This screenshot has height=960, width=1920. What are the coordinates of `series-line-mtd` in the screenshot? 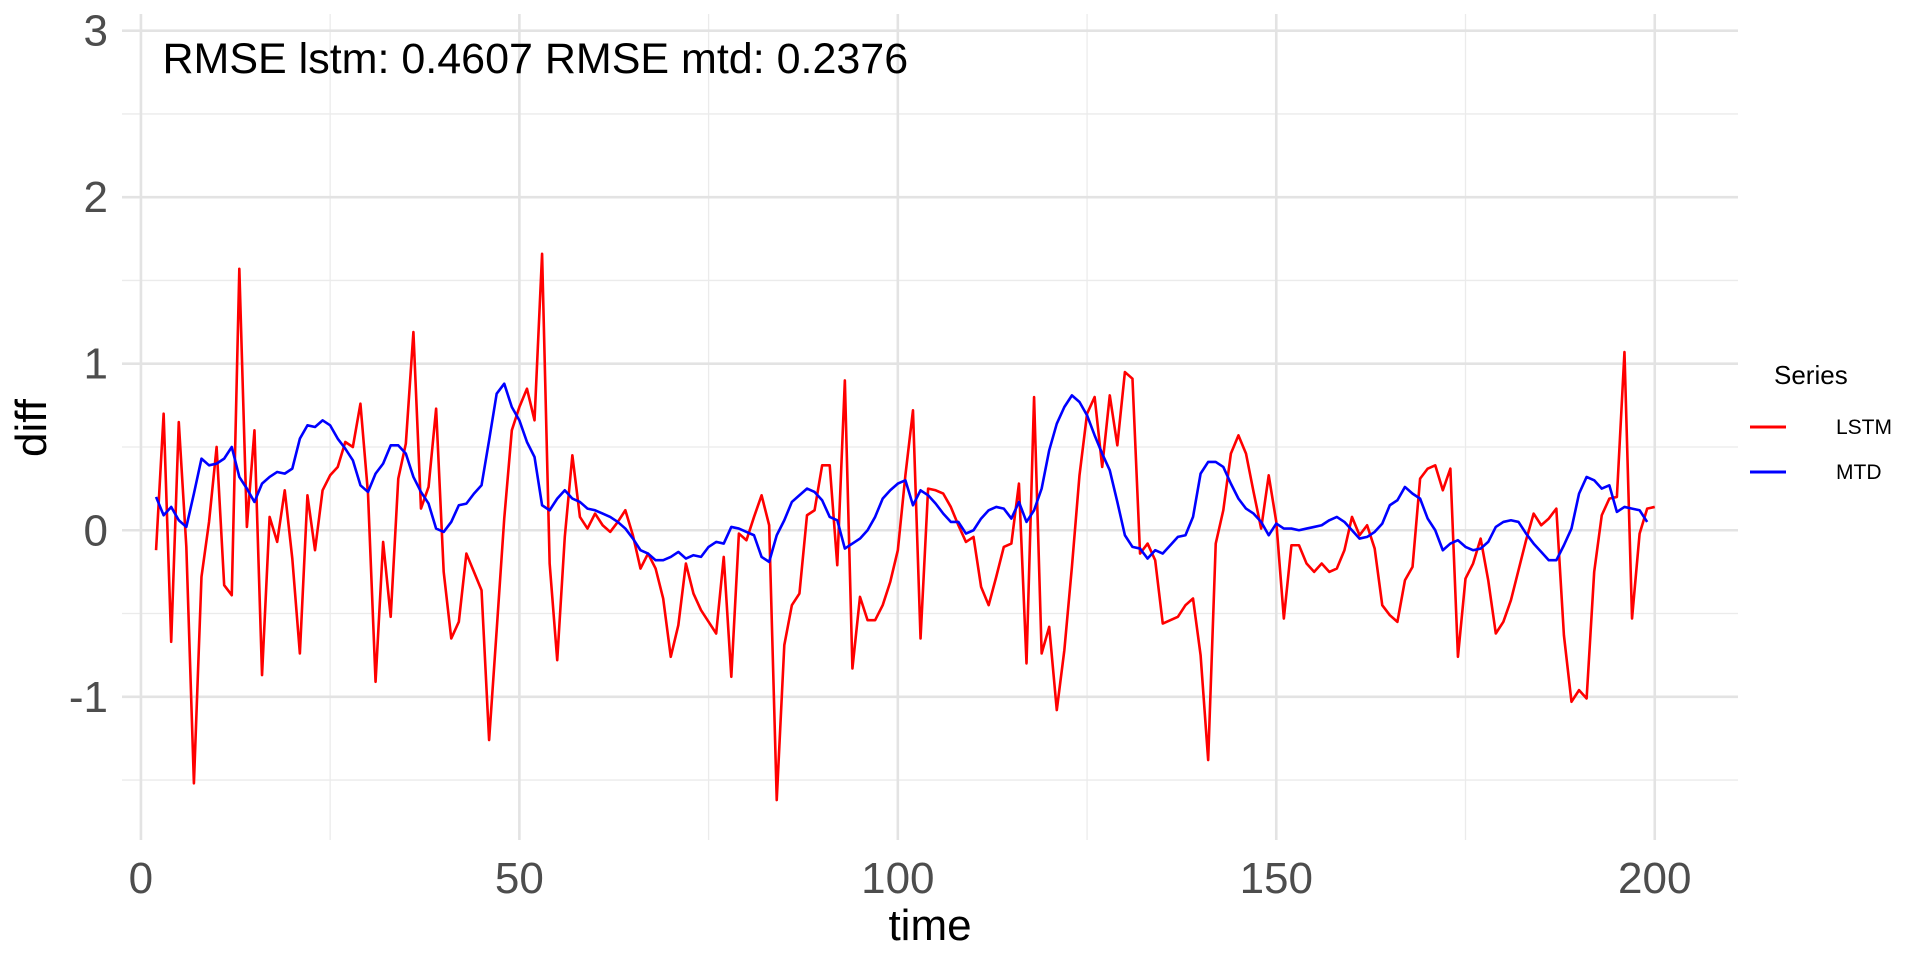 It's located at (901, 473).